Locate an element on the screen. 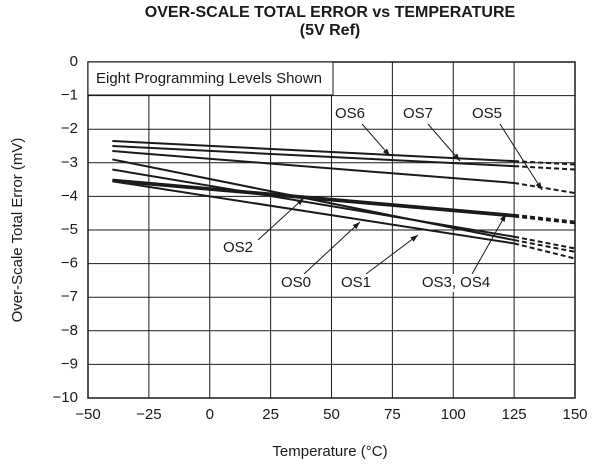 The width and height of the screenshot is (593, 473). annotation: OS7 is located at coordinates (418, 113).